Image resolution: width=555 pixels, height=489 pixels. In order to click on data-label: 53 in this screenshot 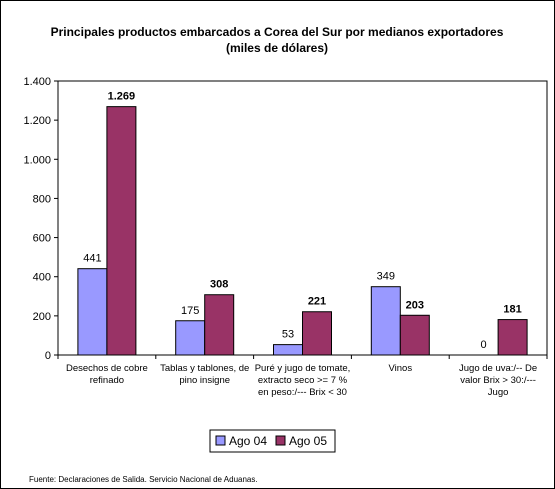, I will do `click(288, 335)`.